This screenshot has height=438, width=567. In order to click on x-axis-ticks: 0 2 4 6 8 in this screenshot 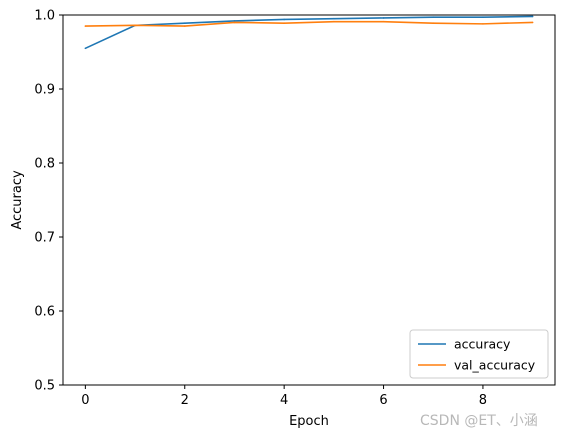, I will do `click(284, 396)`.